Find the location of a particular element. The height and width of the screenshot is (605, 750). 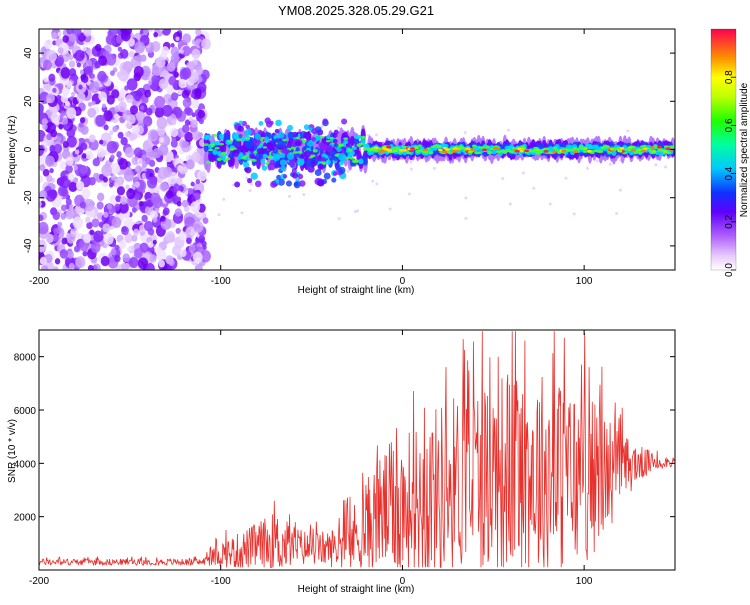

x-tick-label: -200 is located at coordinates (39, 581).